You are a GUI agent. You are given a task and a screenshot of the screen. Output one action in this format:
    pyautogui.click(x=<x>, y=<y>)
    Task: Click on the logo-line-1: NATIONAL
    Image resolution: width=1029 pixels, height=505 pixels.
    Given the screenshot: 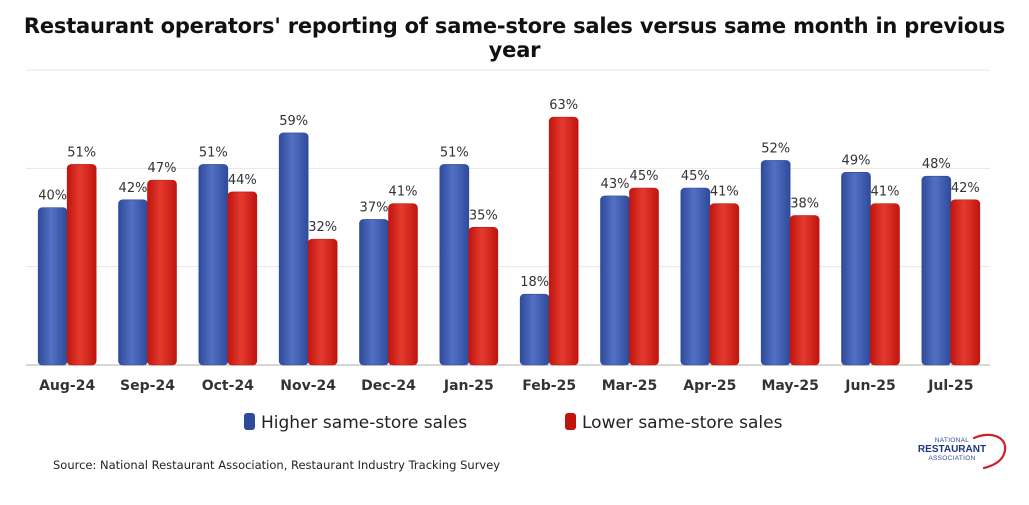 What is the action you would take?
    pyautogui.click(x=952, y=440)
    